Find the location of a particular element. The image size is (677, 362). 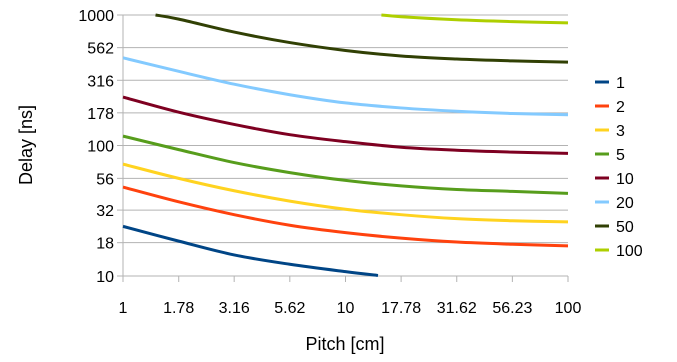

y-tick-label: 178 is located at coordinates (100, 114).